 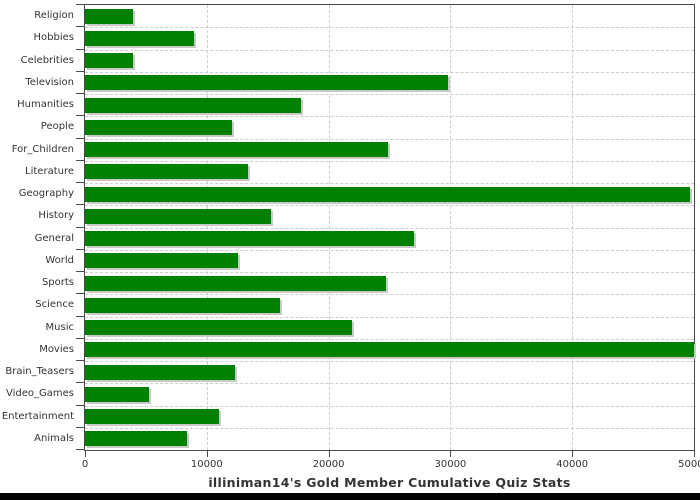 What do you see at coordinates (47, 60) in the screenshot?
I see `y-label-celebrities: Celebrities` at bounding box center [47, 60].